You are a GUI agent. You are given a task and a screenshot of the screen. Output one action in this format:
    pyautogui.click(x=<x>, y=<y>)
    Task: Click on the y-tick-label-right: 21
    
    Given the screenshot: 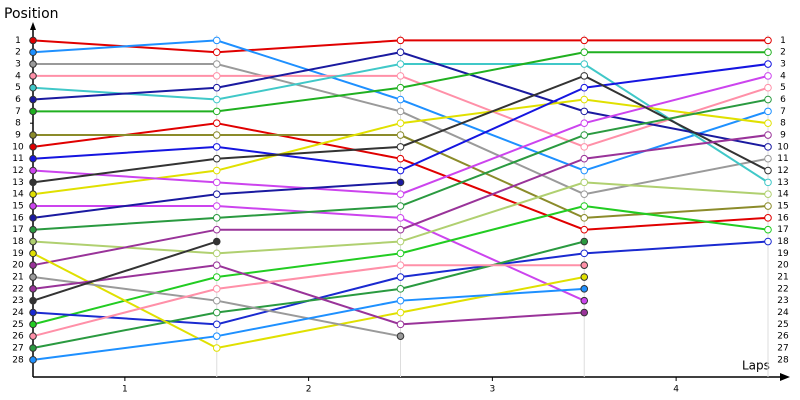 What is the action you would take?
    pyautogui.click(x=782, y=278)
    